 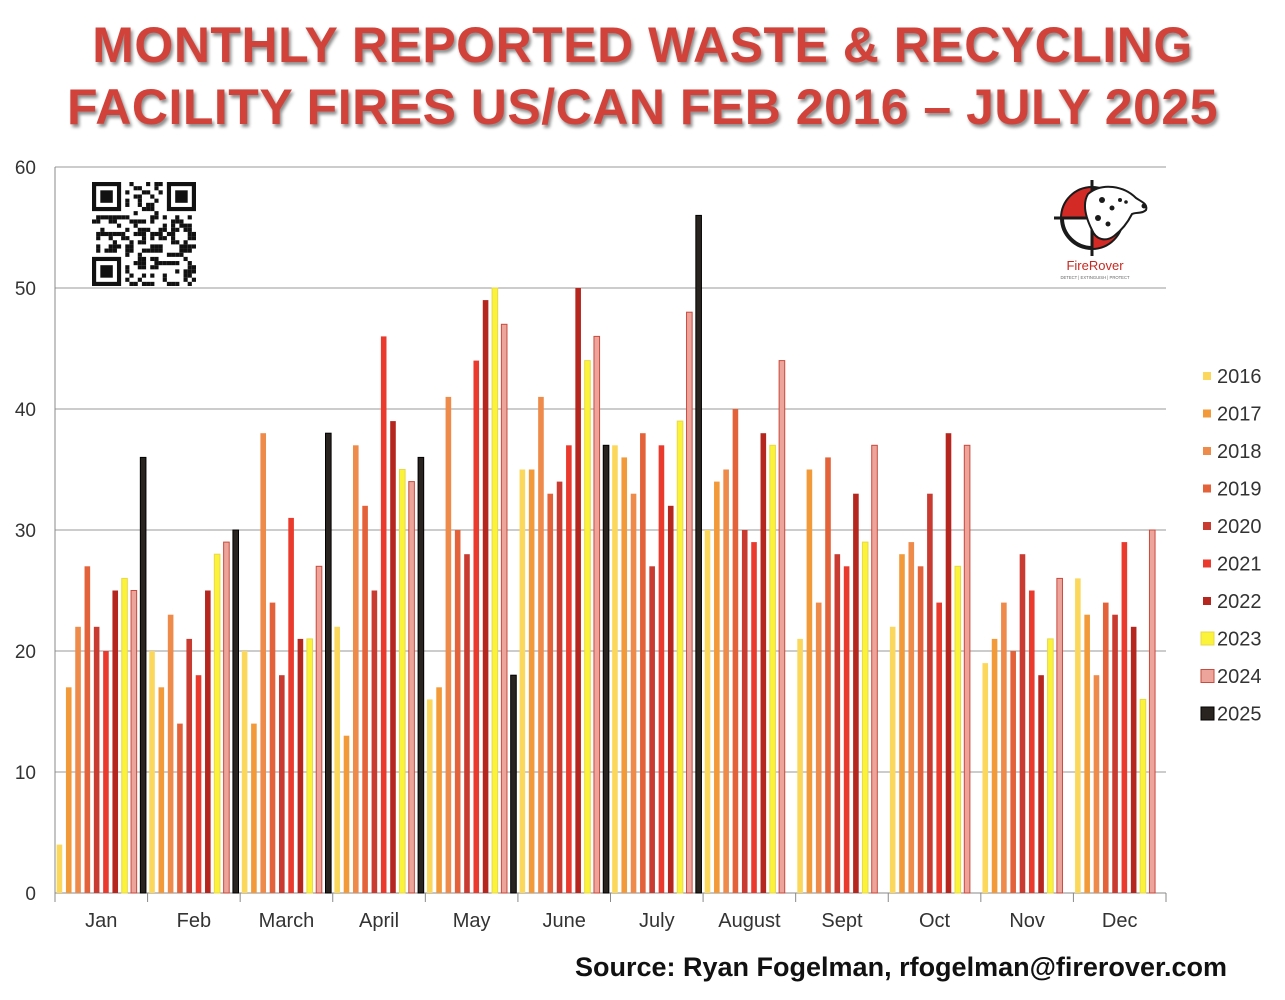 What do you see at coordinates (1041, 784) in the screenshot?
I see `bar-nov-2022` at bounding box center [1041, 784].